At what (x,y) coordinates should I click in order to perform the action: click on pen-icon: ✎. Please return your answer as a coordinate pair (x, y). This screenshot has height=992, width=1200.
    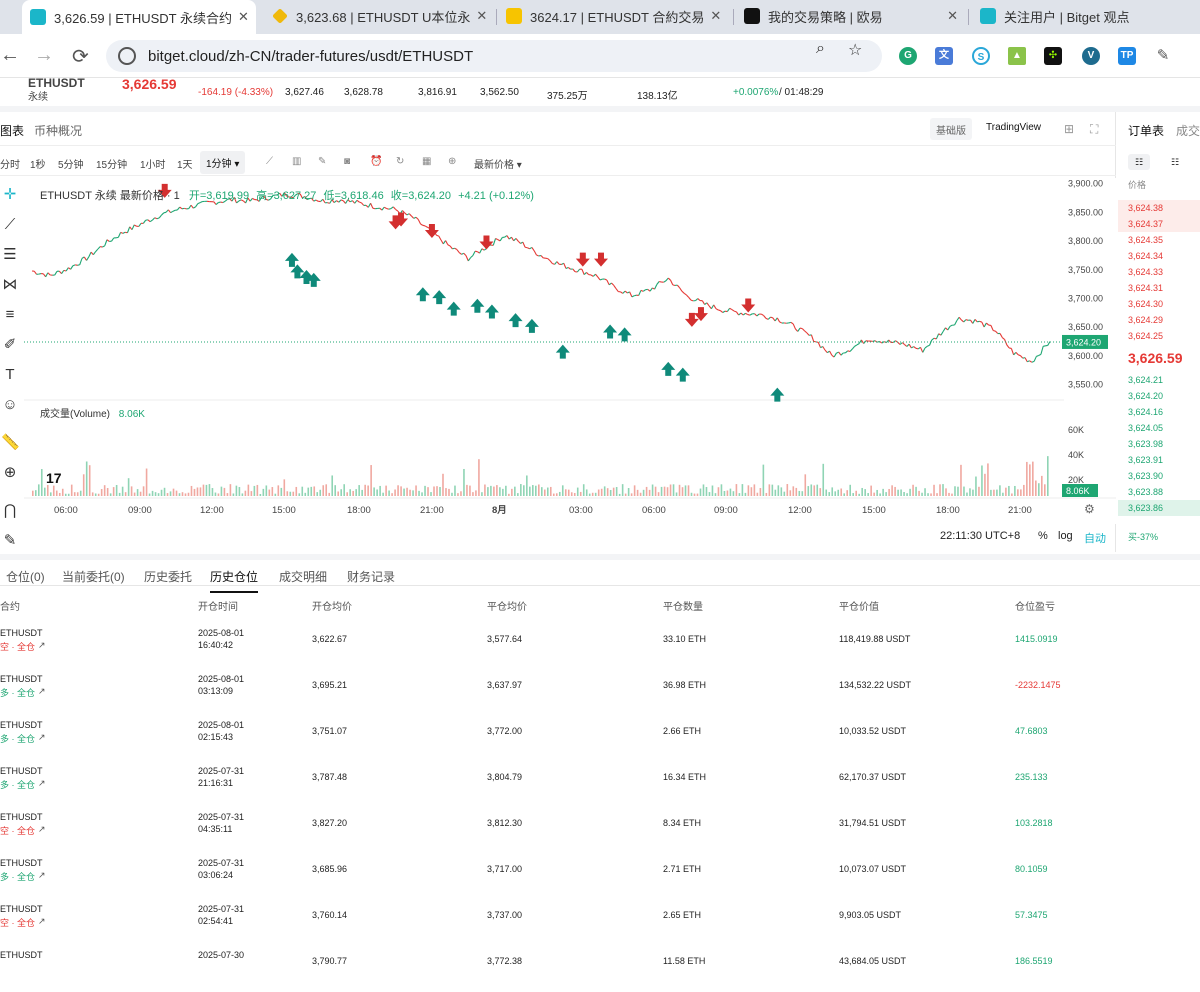
    Looking at the image, I should click on (1163, 56).